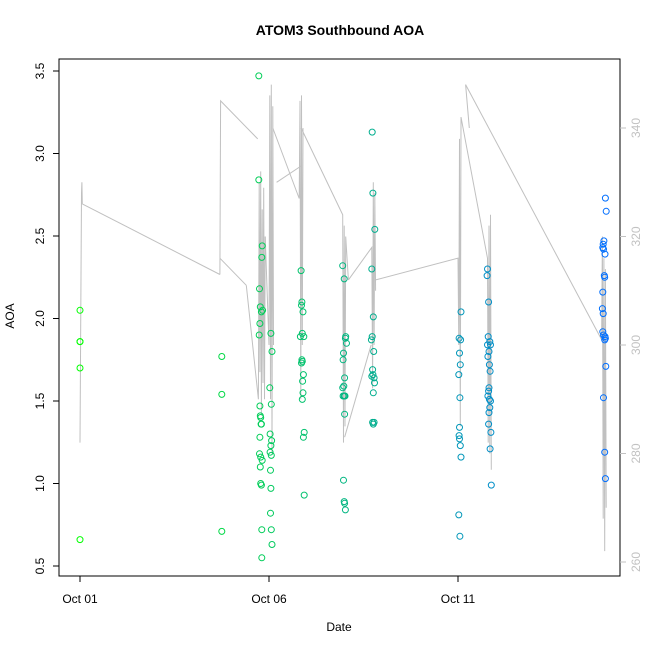 The width and height of the screenshot is (650, 650). What do you see at coordinates (40, 235) in the screenshot?
I see `y-tick-label-4: 2.5` at bounding box center [40, 235].